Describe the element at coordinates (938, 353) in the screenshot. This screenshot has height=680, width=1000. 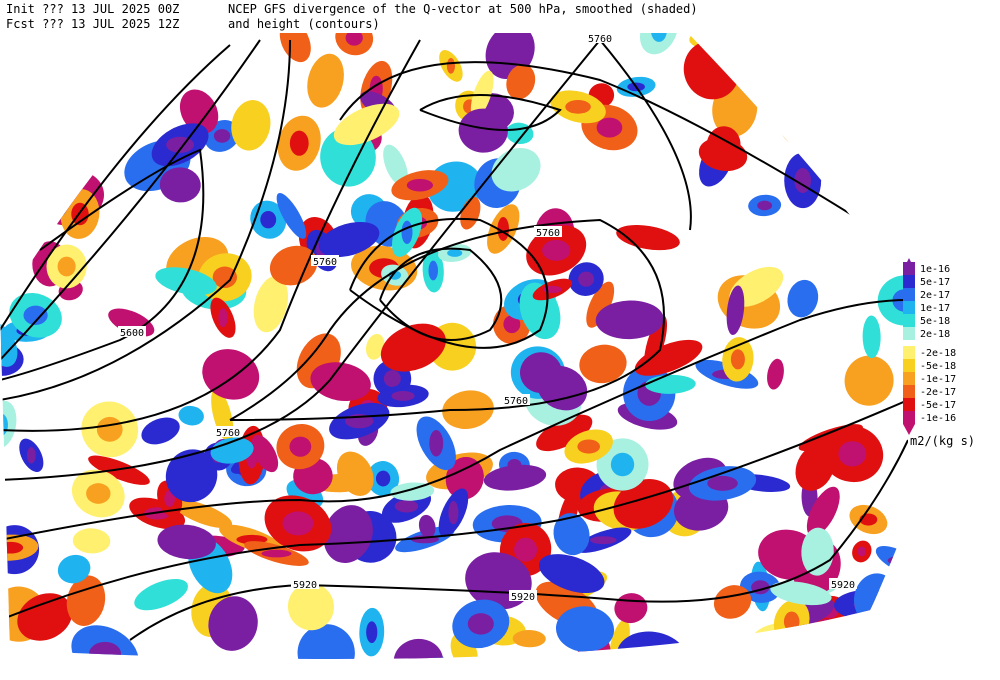
I see `legend-label: -2e-18` at that location.